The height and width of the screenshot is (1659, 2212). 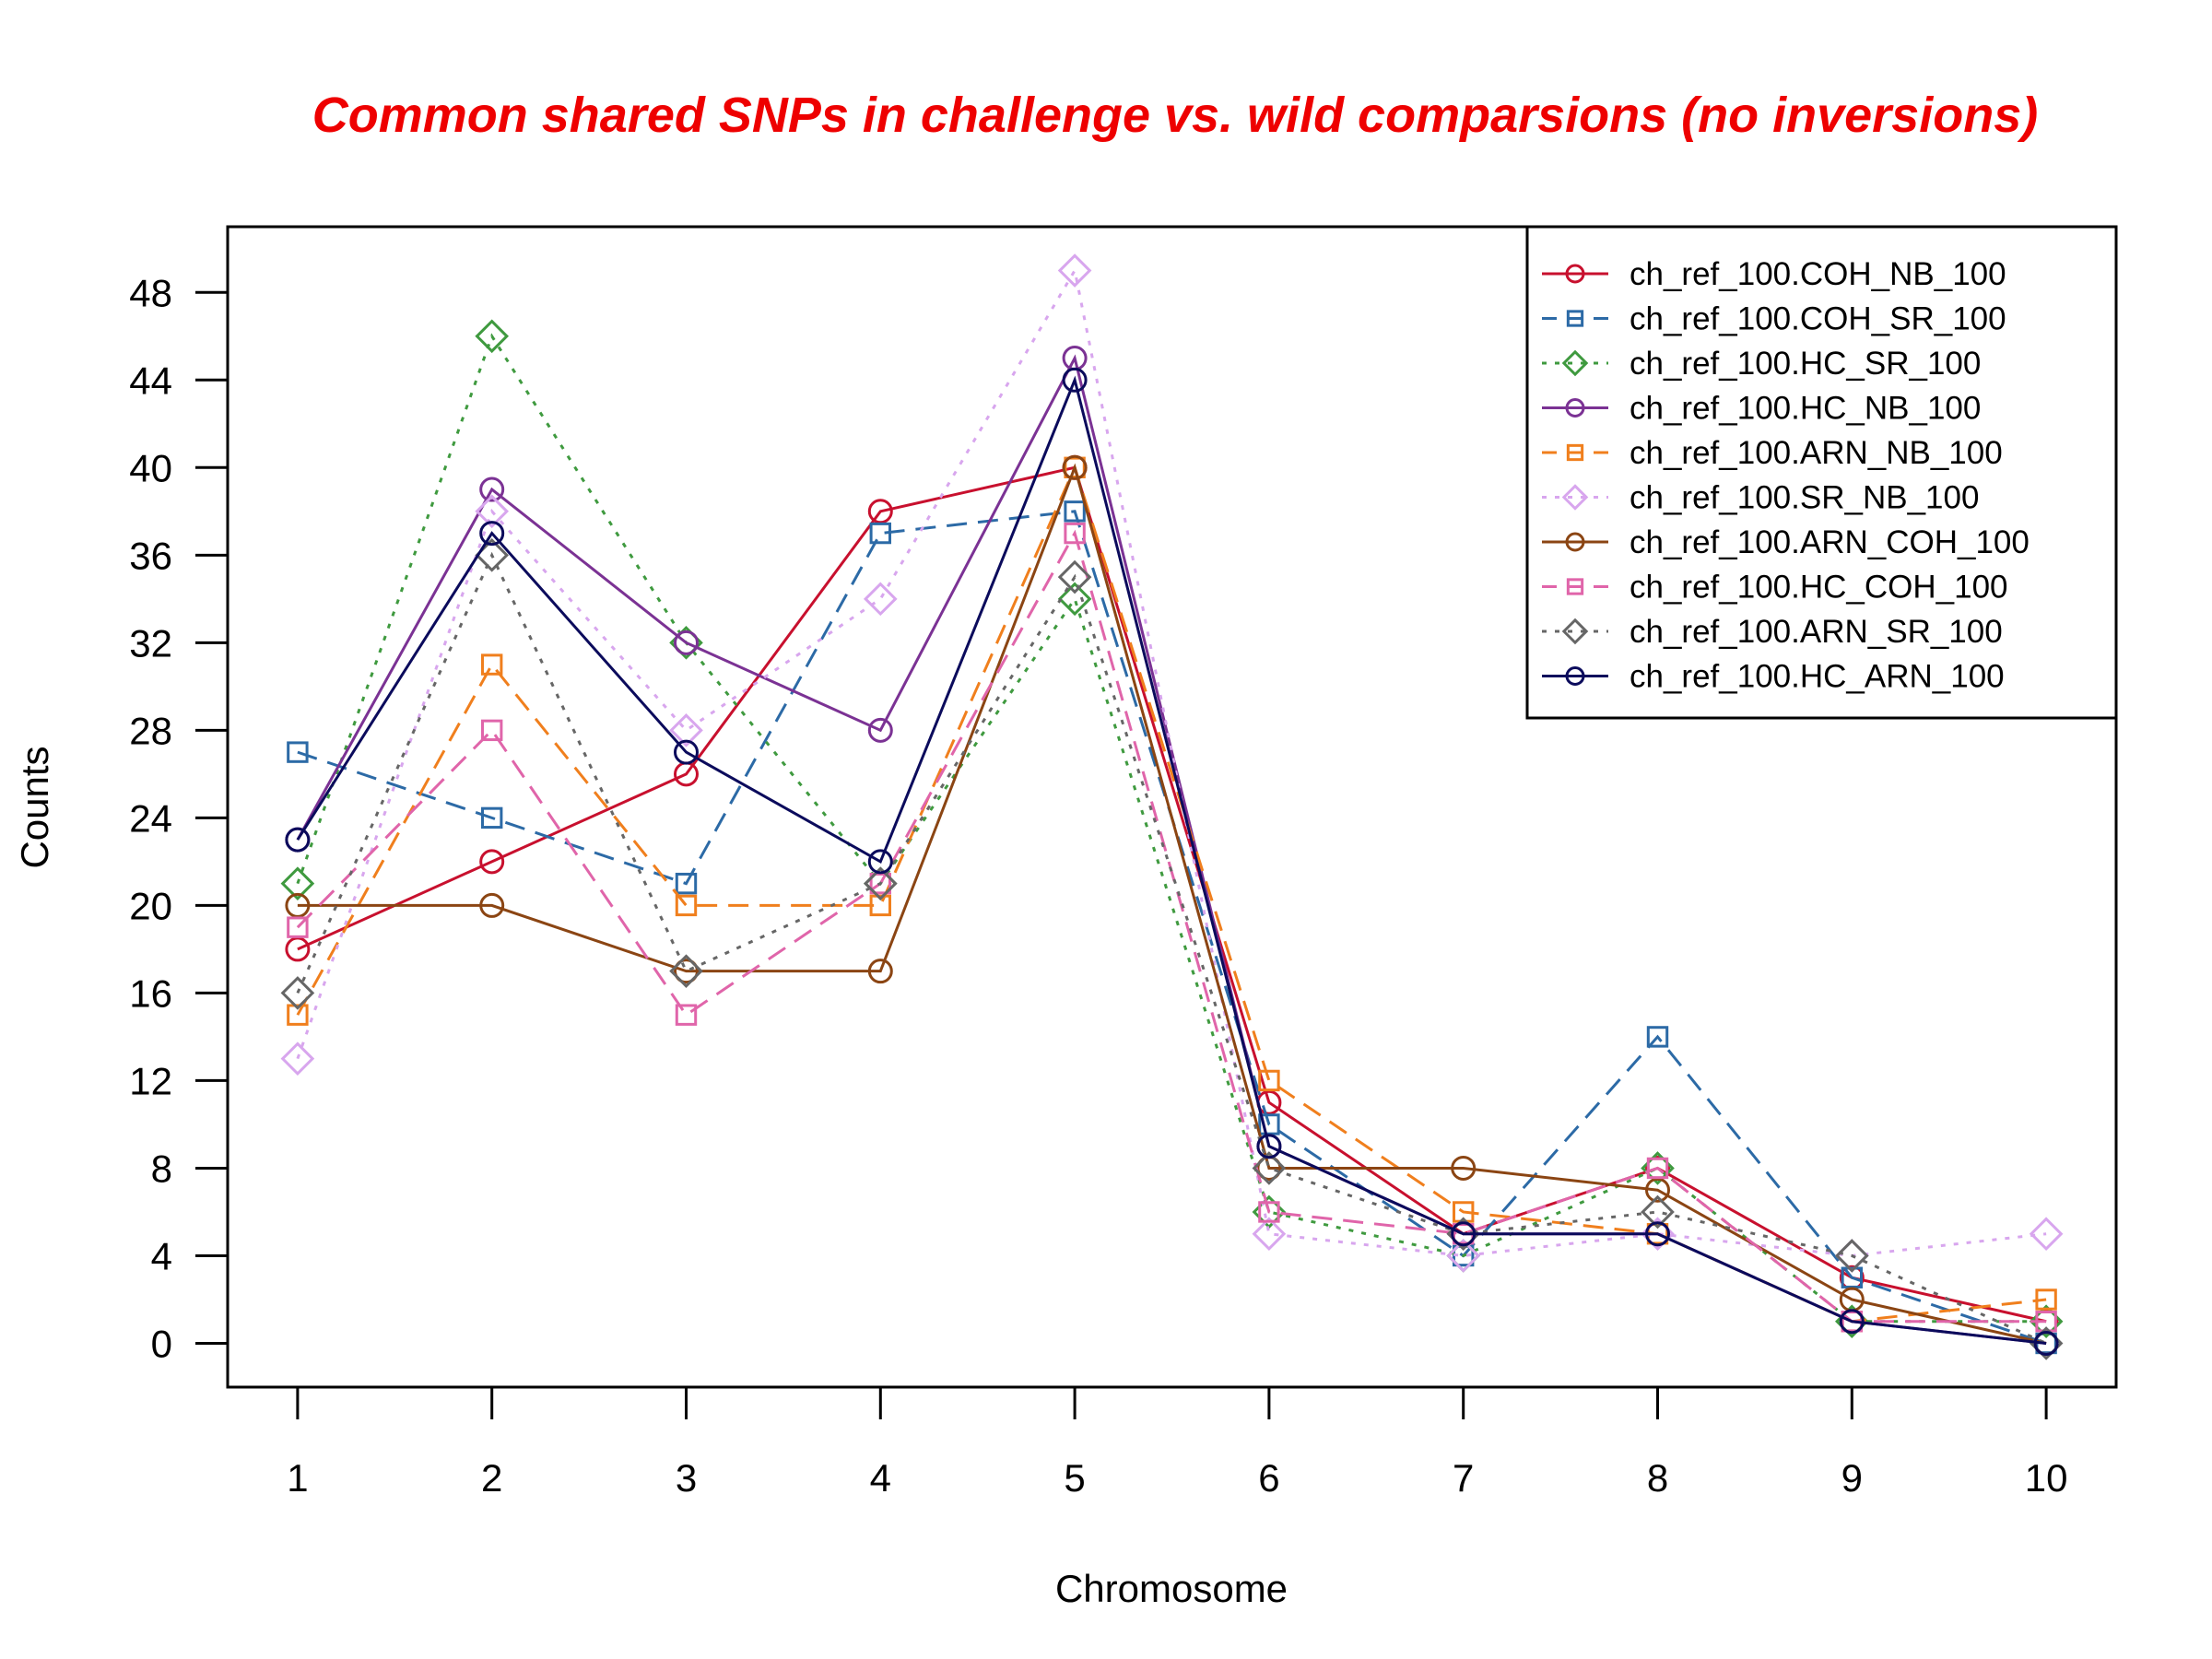 I want to click on legend-box, so click(x=1821, y=472).